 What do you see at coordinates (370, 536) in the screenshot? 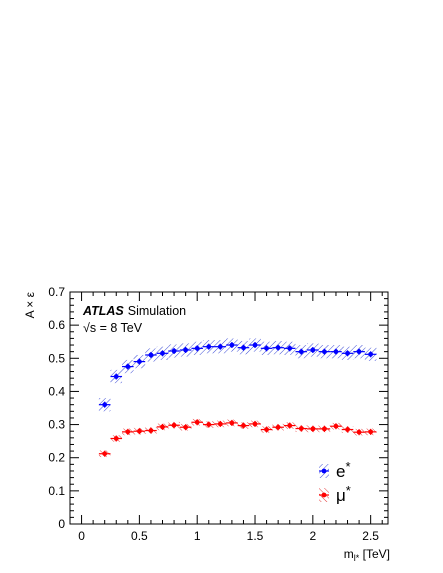
I see `x-tick-label: 2.5` at bounding box center [370, 536].